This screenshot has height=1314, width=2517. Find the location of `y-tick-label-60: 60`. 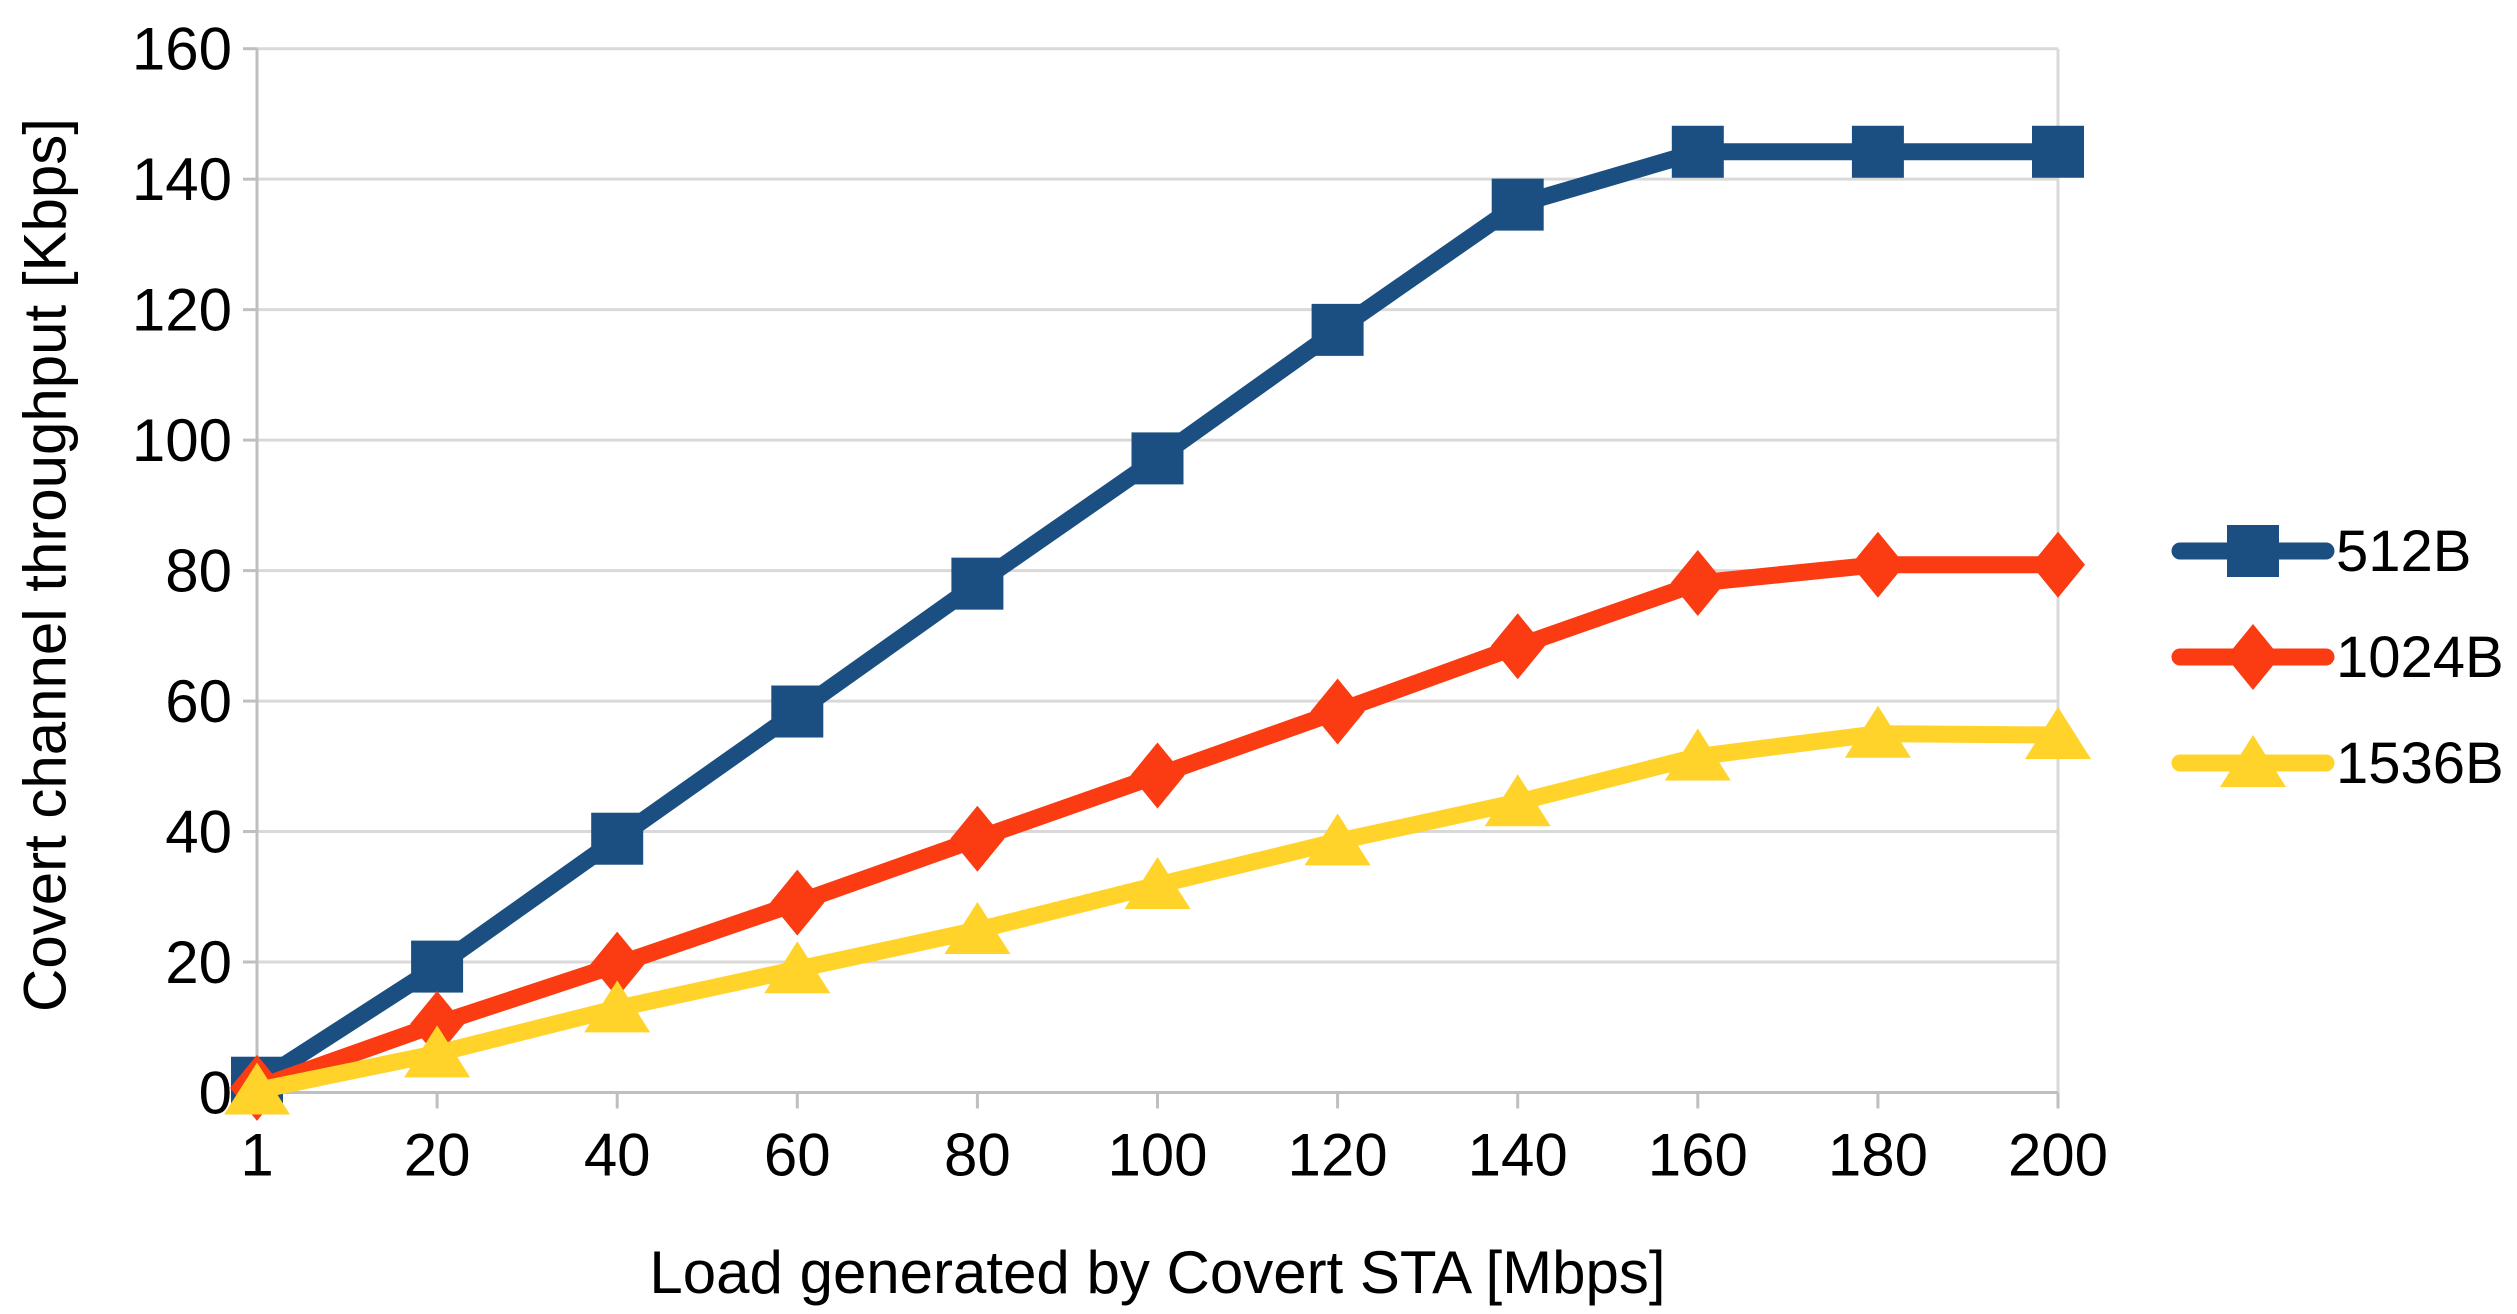

y-tick-label-60: 60 is located at coordinates (198, 701).